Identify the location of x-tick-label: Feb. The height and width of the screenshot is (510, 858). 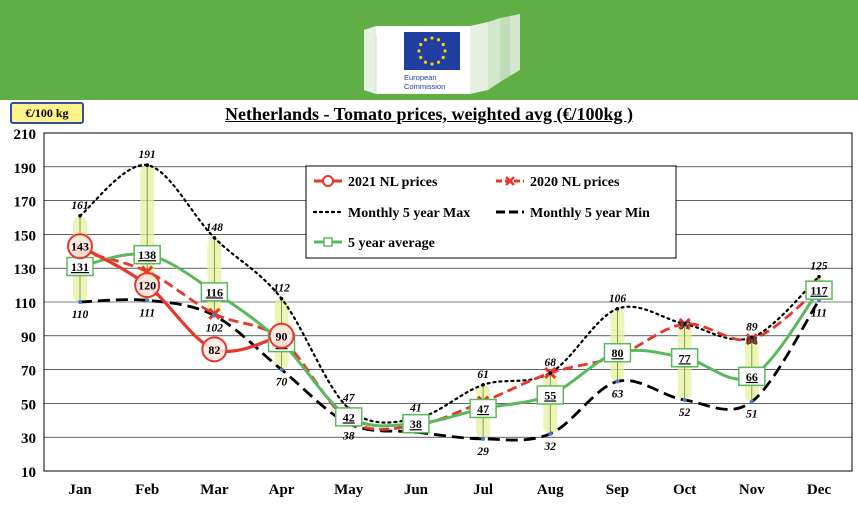
(147, 490).